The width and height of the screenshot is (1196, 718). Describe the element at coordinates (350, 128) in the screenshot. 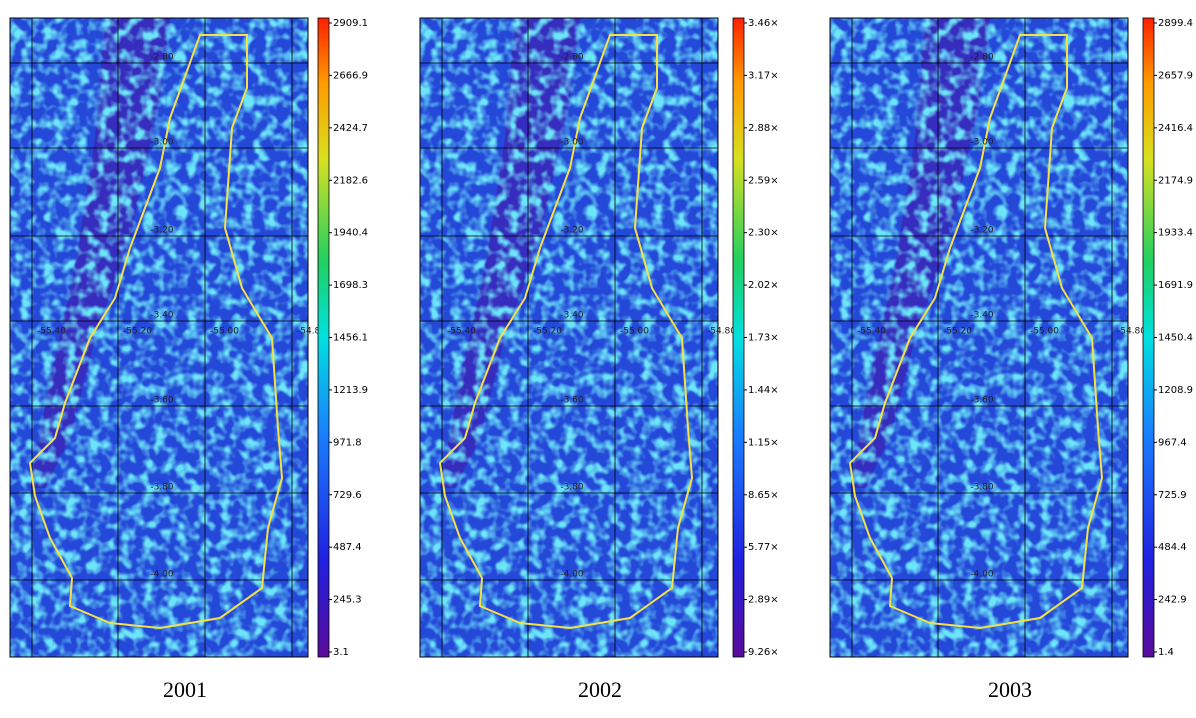

I see `colorbar-label: 2424.7` at that location.